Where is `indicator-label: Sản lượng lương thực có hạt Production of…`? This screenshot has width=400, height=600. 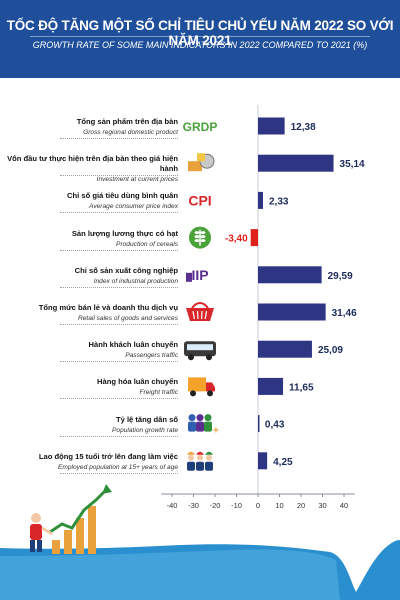
indicator-label: Sản lượng lương thực có hạt Production of… is located at coordinates (89, 239).